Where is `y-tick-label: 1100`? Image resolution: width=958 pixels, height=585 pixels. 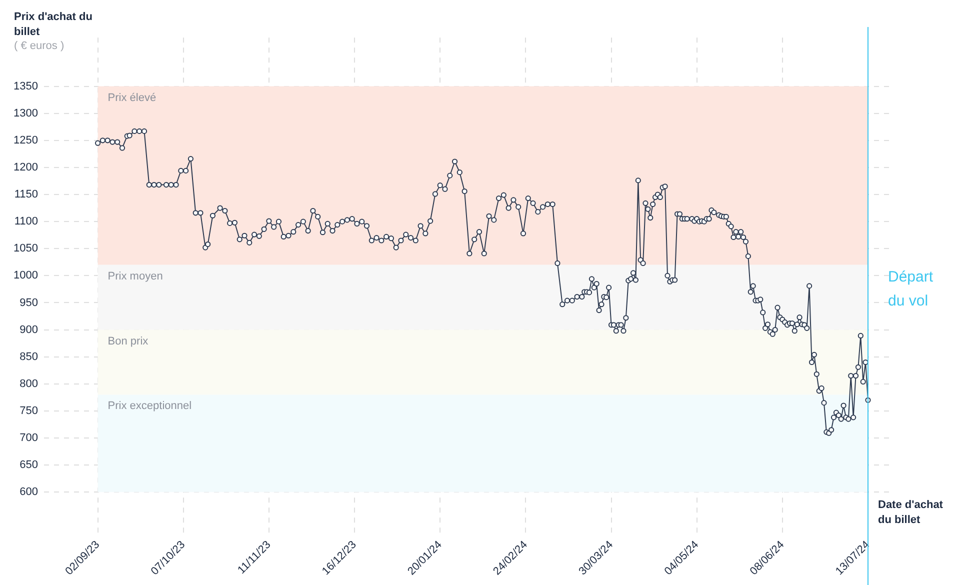
y-tick-label: 1100 is located at coordinates (26, 222).